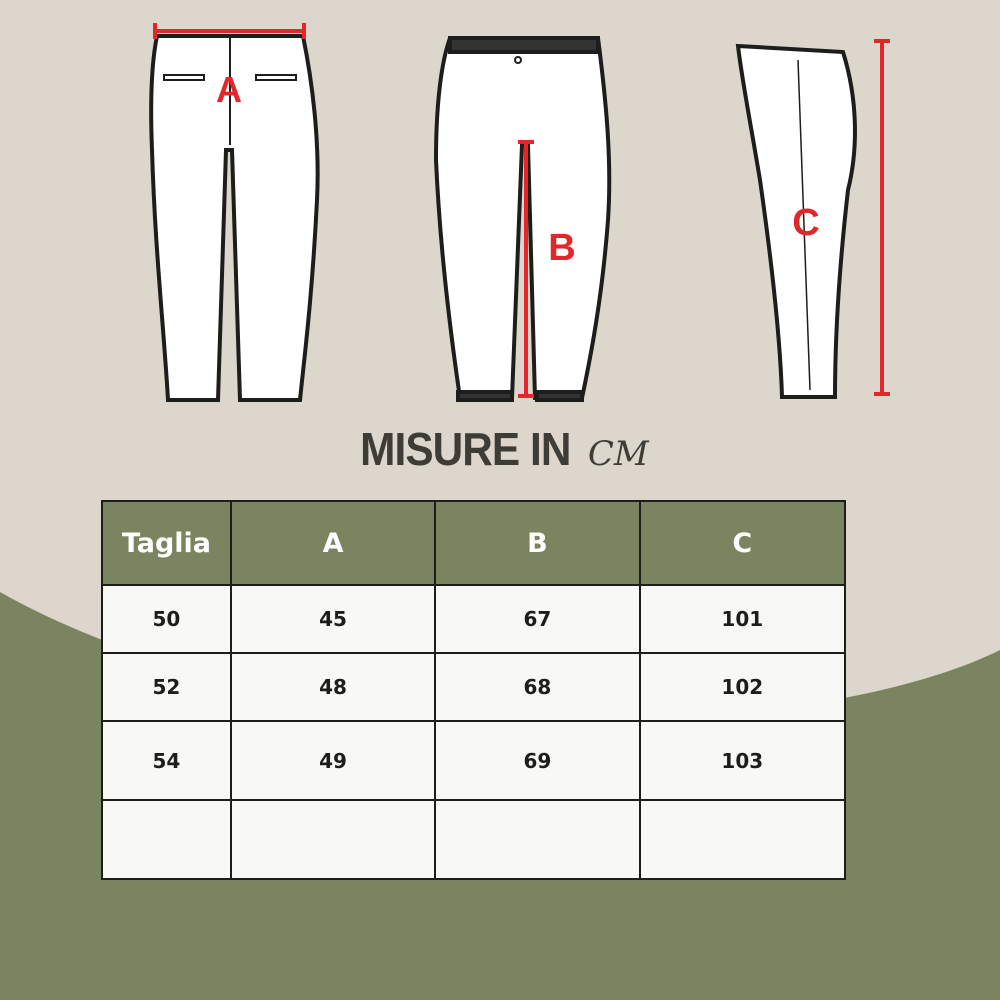 The width and height of the screenshot is (1000, 1000). What do you see at coordinates (229, 89) in the screenshot?
I see `measure-a-label: A` at bounding box center [229, 89].